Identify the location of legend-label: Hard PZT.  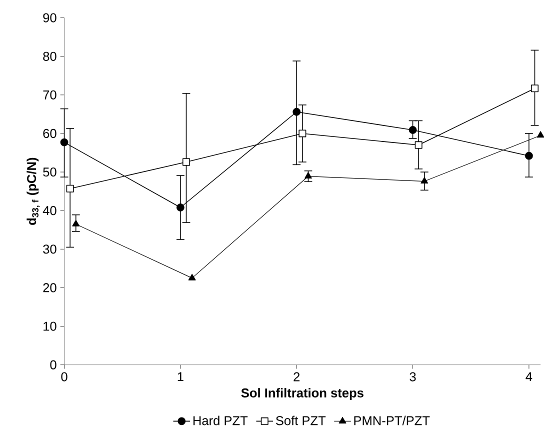
(220, 421).